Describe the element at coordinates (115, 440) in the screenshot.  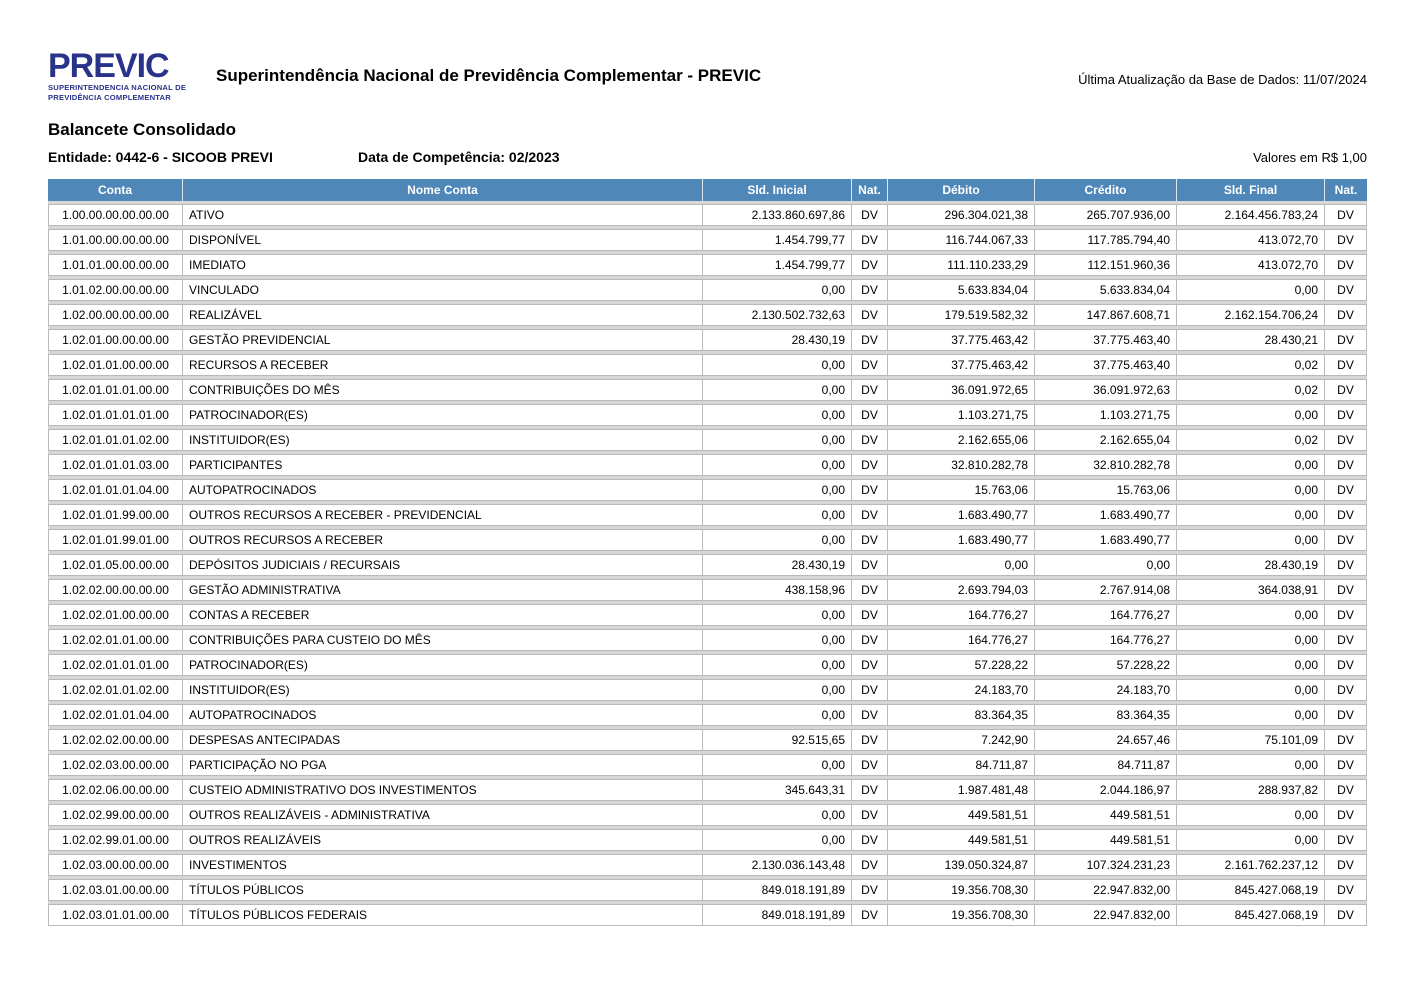
I see `account-code-cell: 1.02.01.01.01.02.00` at that location.